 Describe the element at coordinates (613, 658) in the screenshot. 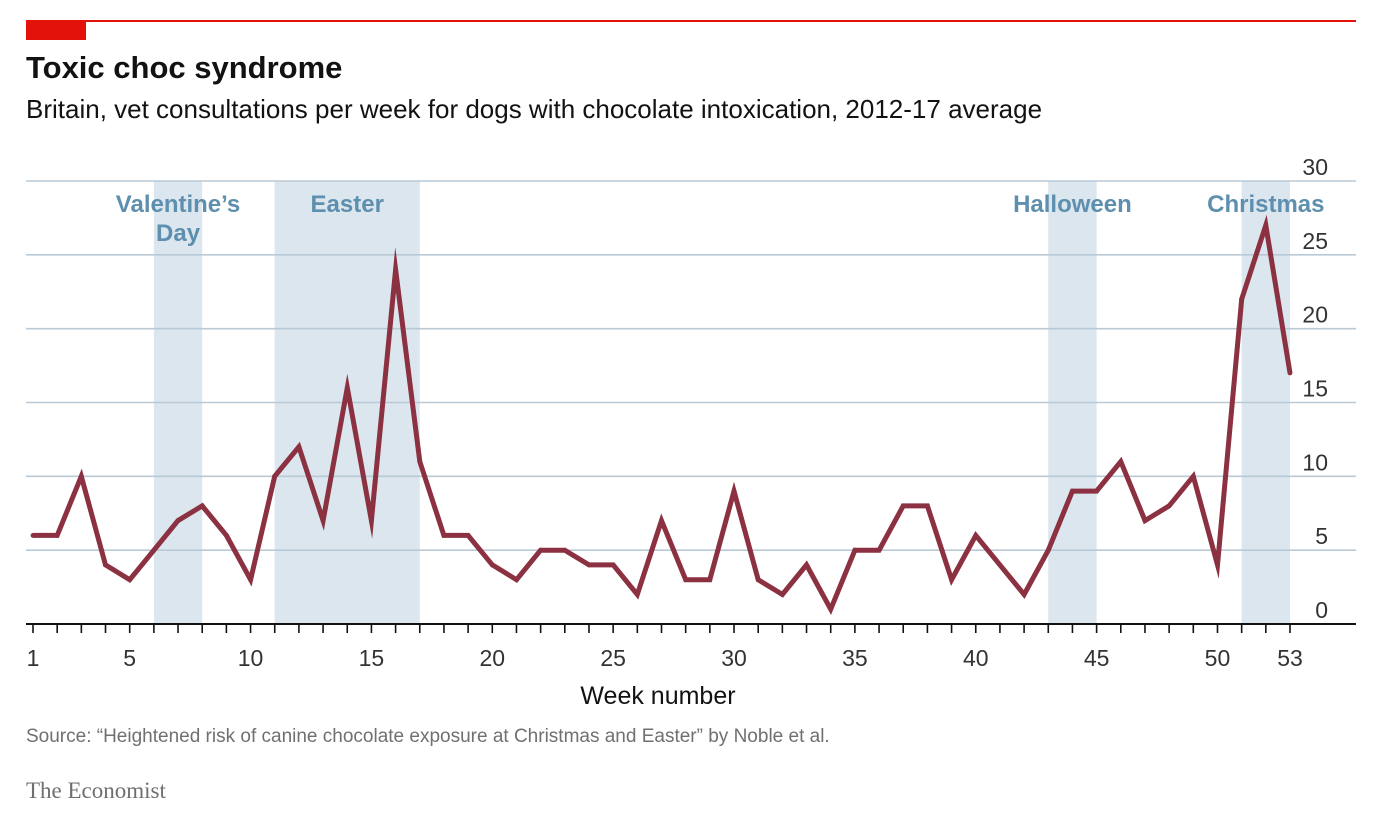

I see `x-tick-label: 25` at that location.